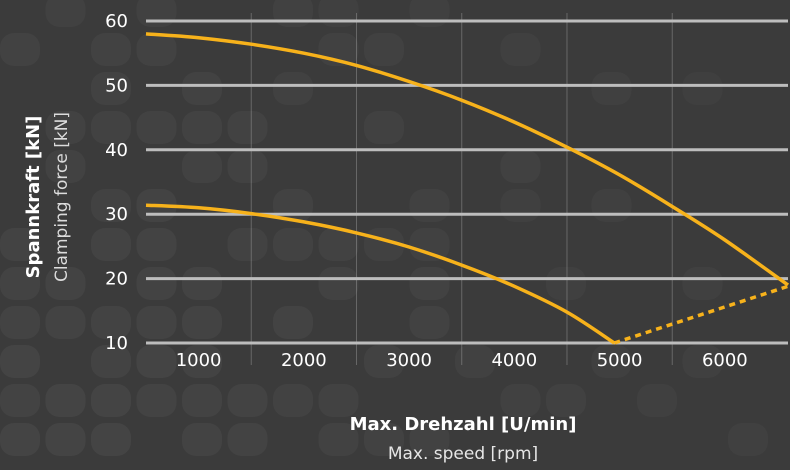  What do you see at coordinates (116, 21) in the screenshot?
I see `y-tick-label: 60` at bounding box center [116, 21].